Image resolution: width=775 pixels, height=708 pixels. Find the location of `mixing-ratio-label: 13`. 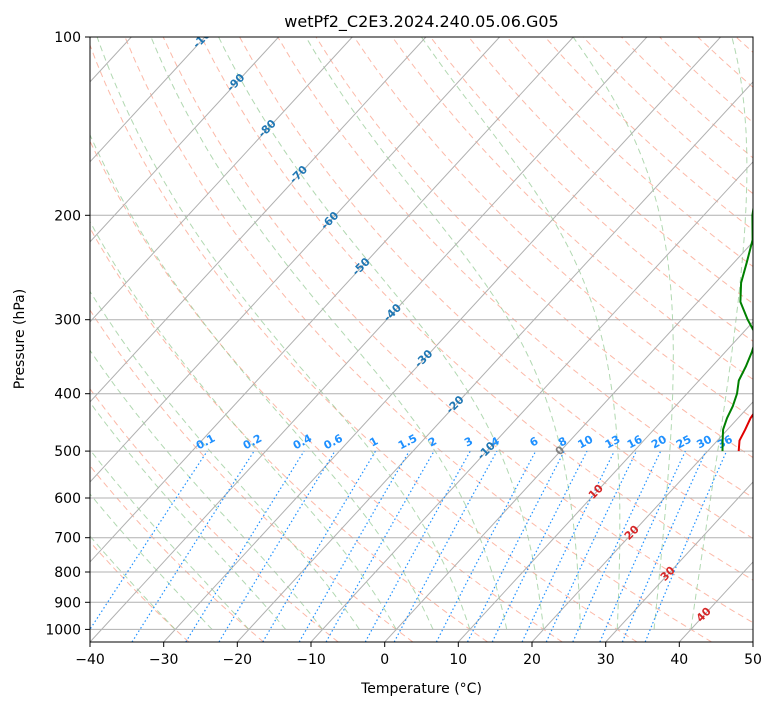

mixing-ratio-label: 13 is located at coordinates (613, 442).